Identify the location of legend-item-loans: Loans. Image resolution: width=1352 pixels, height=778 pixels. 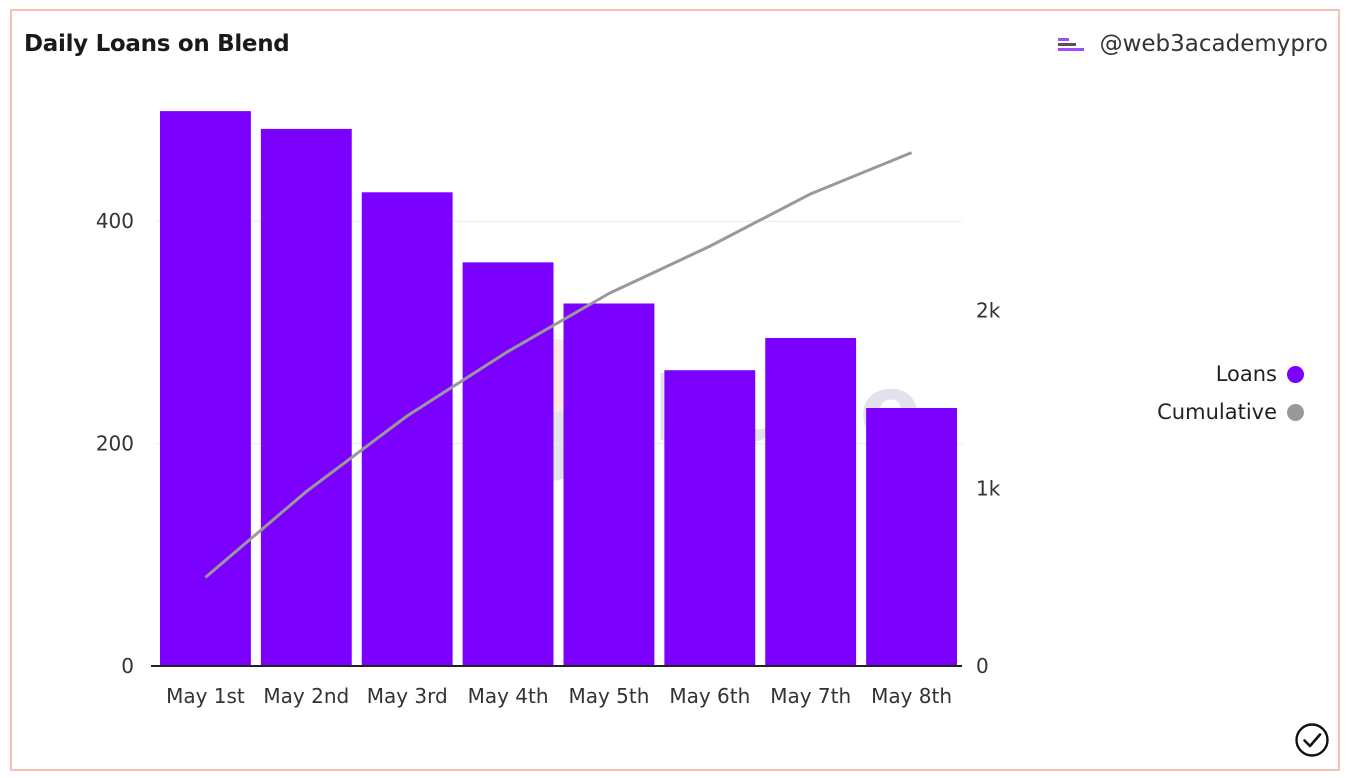
(1230, 374).